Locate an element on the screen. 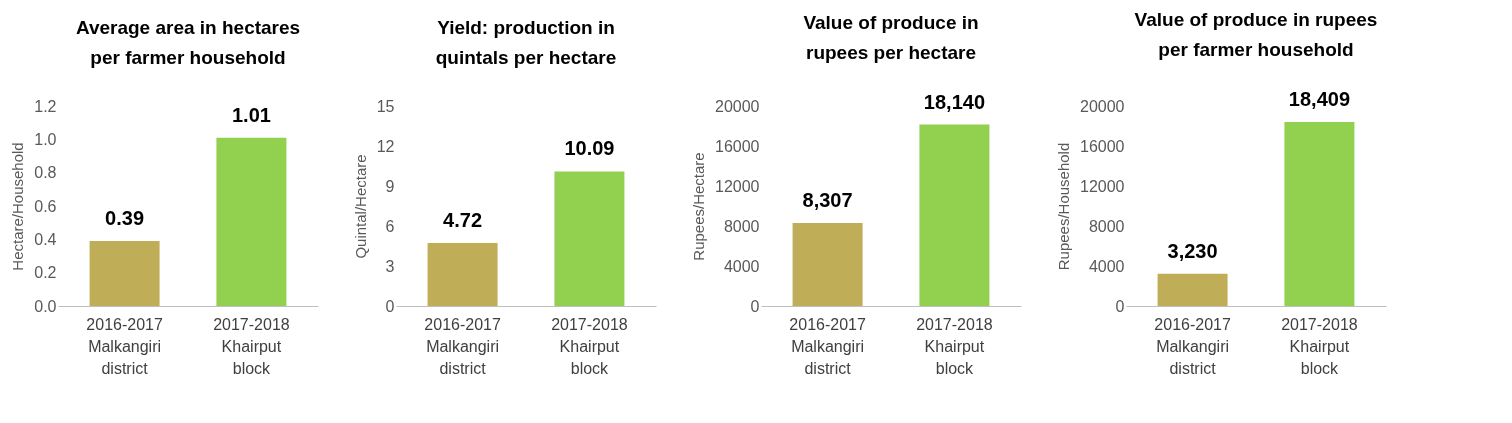  data-label: 10.09 is located at coordinates (589, 148).